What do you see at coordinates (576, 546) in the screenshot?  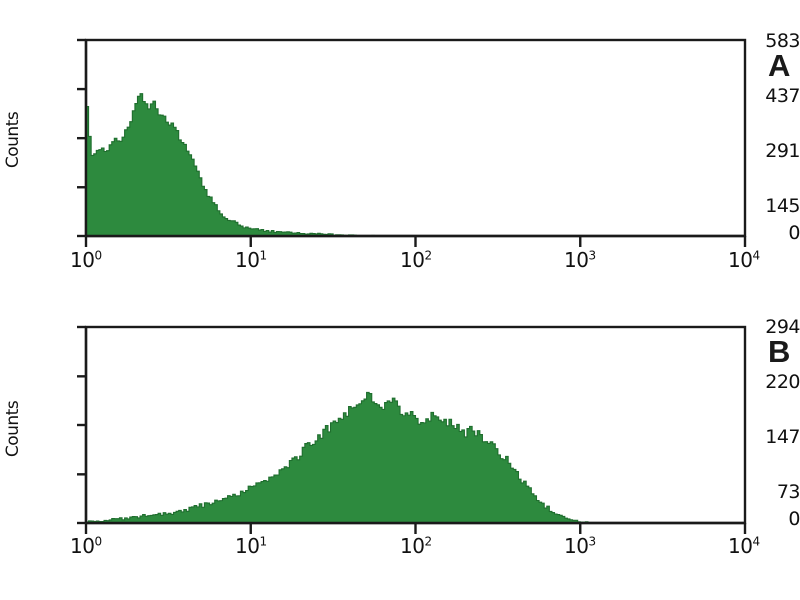 I see `panel-b-x-tick-1e3-mantissa: 10` at bounding box center [576, 546].